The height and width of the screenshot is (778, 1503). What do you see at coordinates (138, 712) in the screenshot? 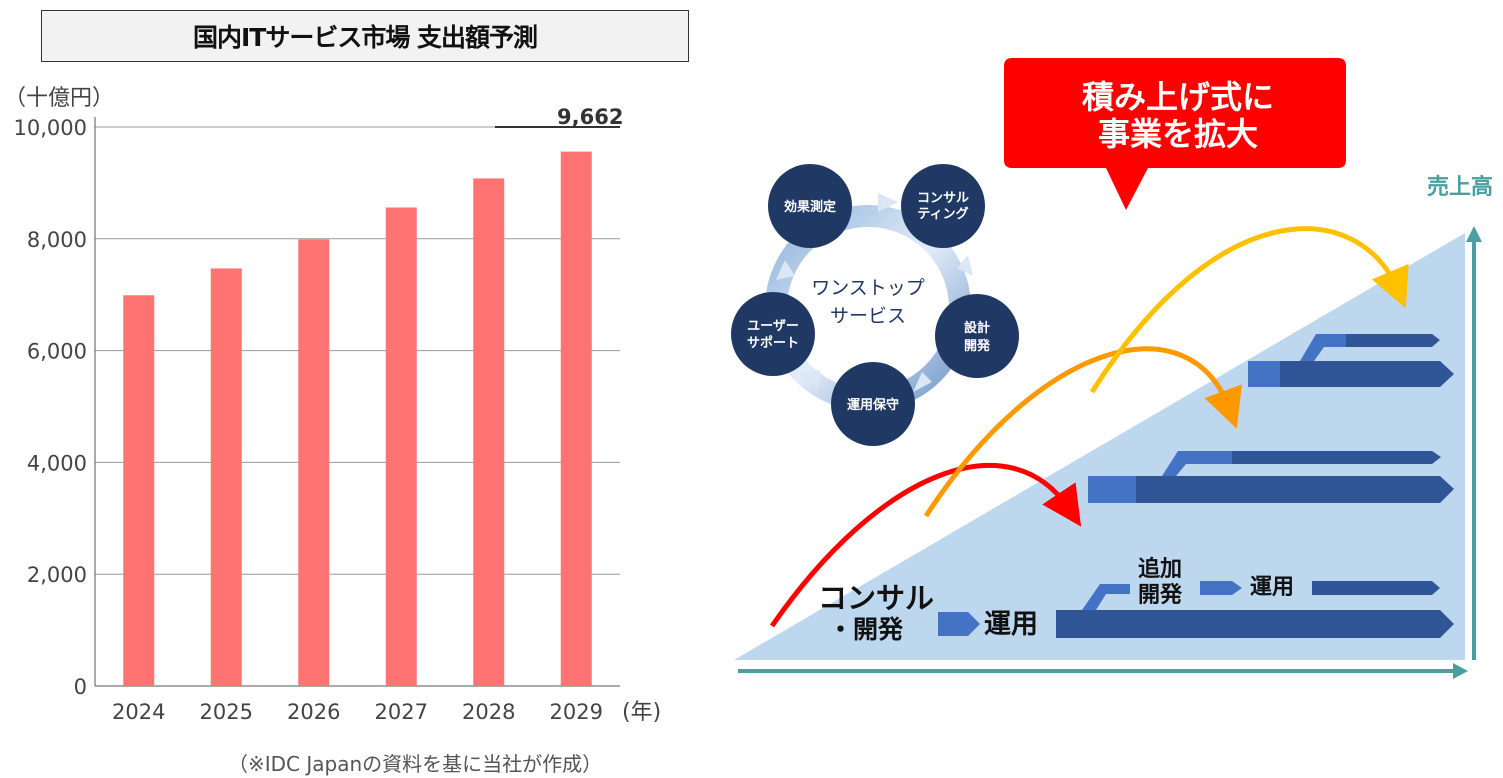
I see `x-tick-label: 2024` at bounding box center [138, 712].